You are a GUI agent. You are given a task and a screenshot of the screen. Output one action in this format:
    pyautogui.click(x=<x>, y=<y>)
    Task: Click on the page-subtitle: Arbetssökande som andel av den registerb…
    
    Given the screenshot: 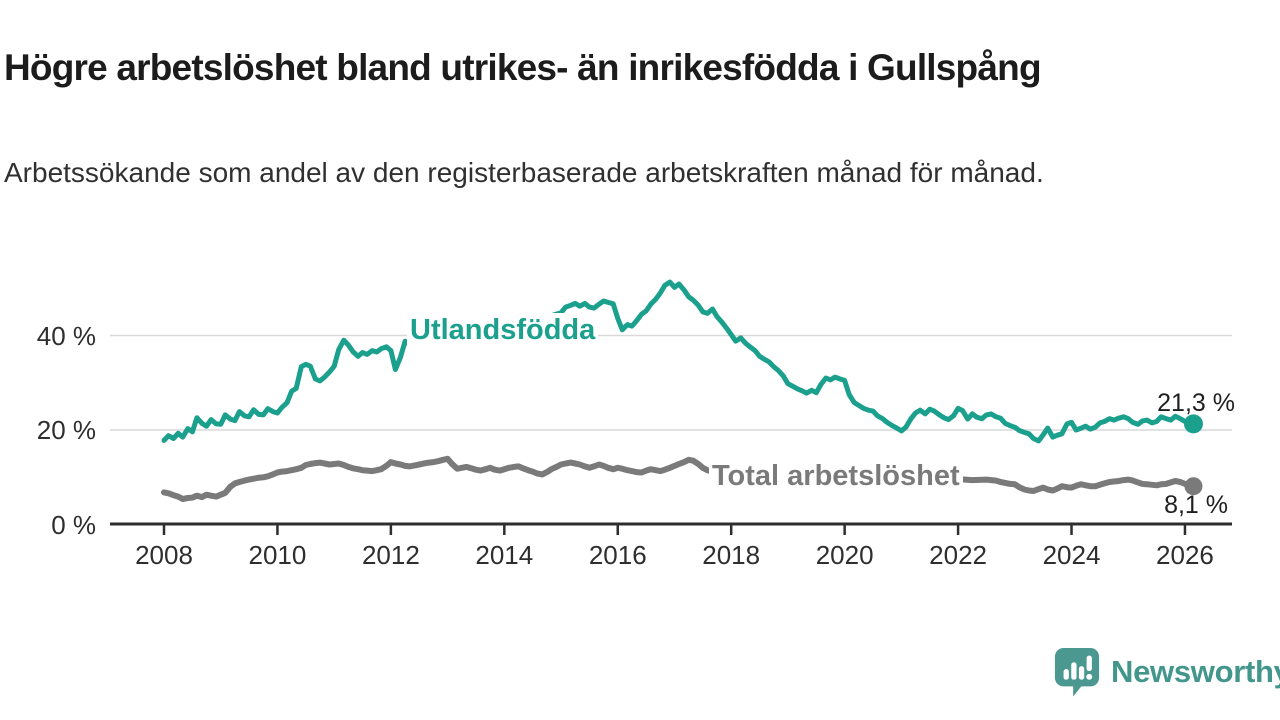 What is the action you would take?
    pyautogui.click(x=524, y=172)
    